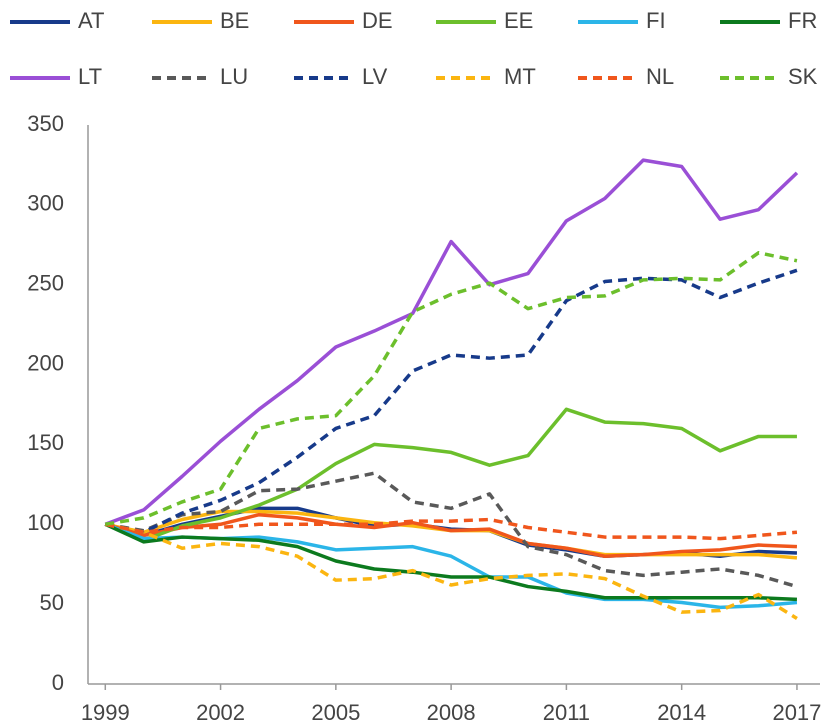  Describe the element at coordinates (566, 712) in the screenshot. I see `x-tick-label: 2011` at that location.